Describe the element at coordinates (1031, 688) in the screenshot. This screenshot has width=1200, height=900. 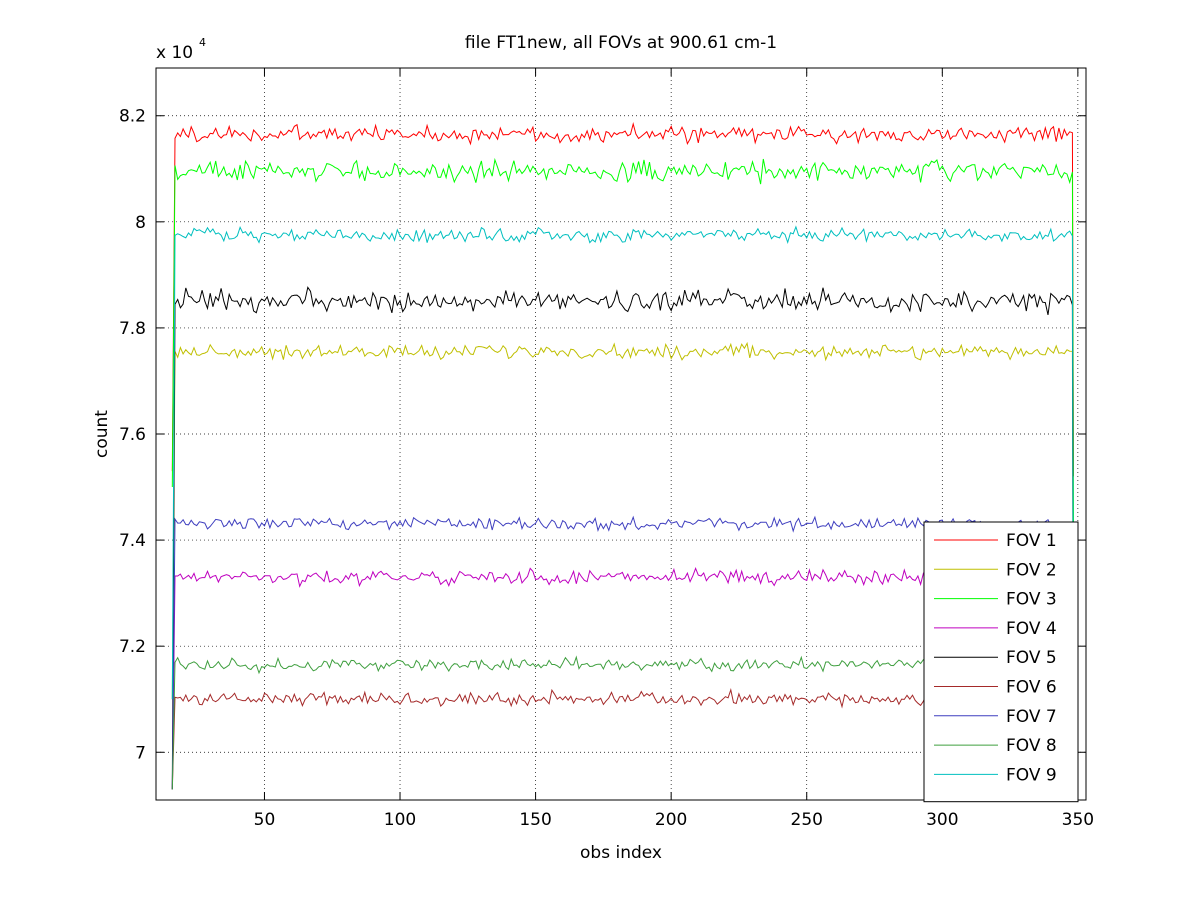
I see `legend-label: FOV 6` at that location.